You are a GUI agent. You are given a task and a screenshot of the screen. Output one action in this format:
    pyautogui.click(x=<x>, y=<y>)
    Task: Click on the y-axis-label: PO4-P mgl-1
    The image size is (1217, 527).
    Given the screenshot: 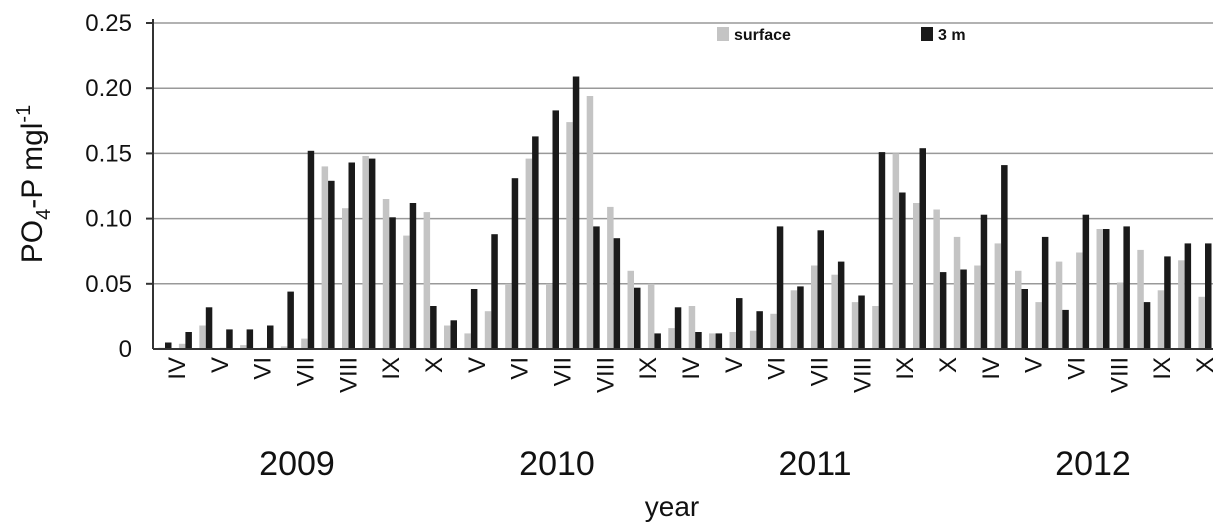 What is the action you would take?
    pyautogui.click(x=34, y=184)
    